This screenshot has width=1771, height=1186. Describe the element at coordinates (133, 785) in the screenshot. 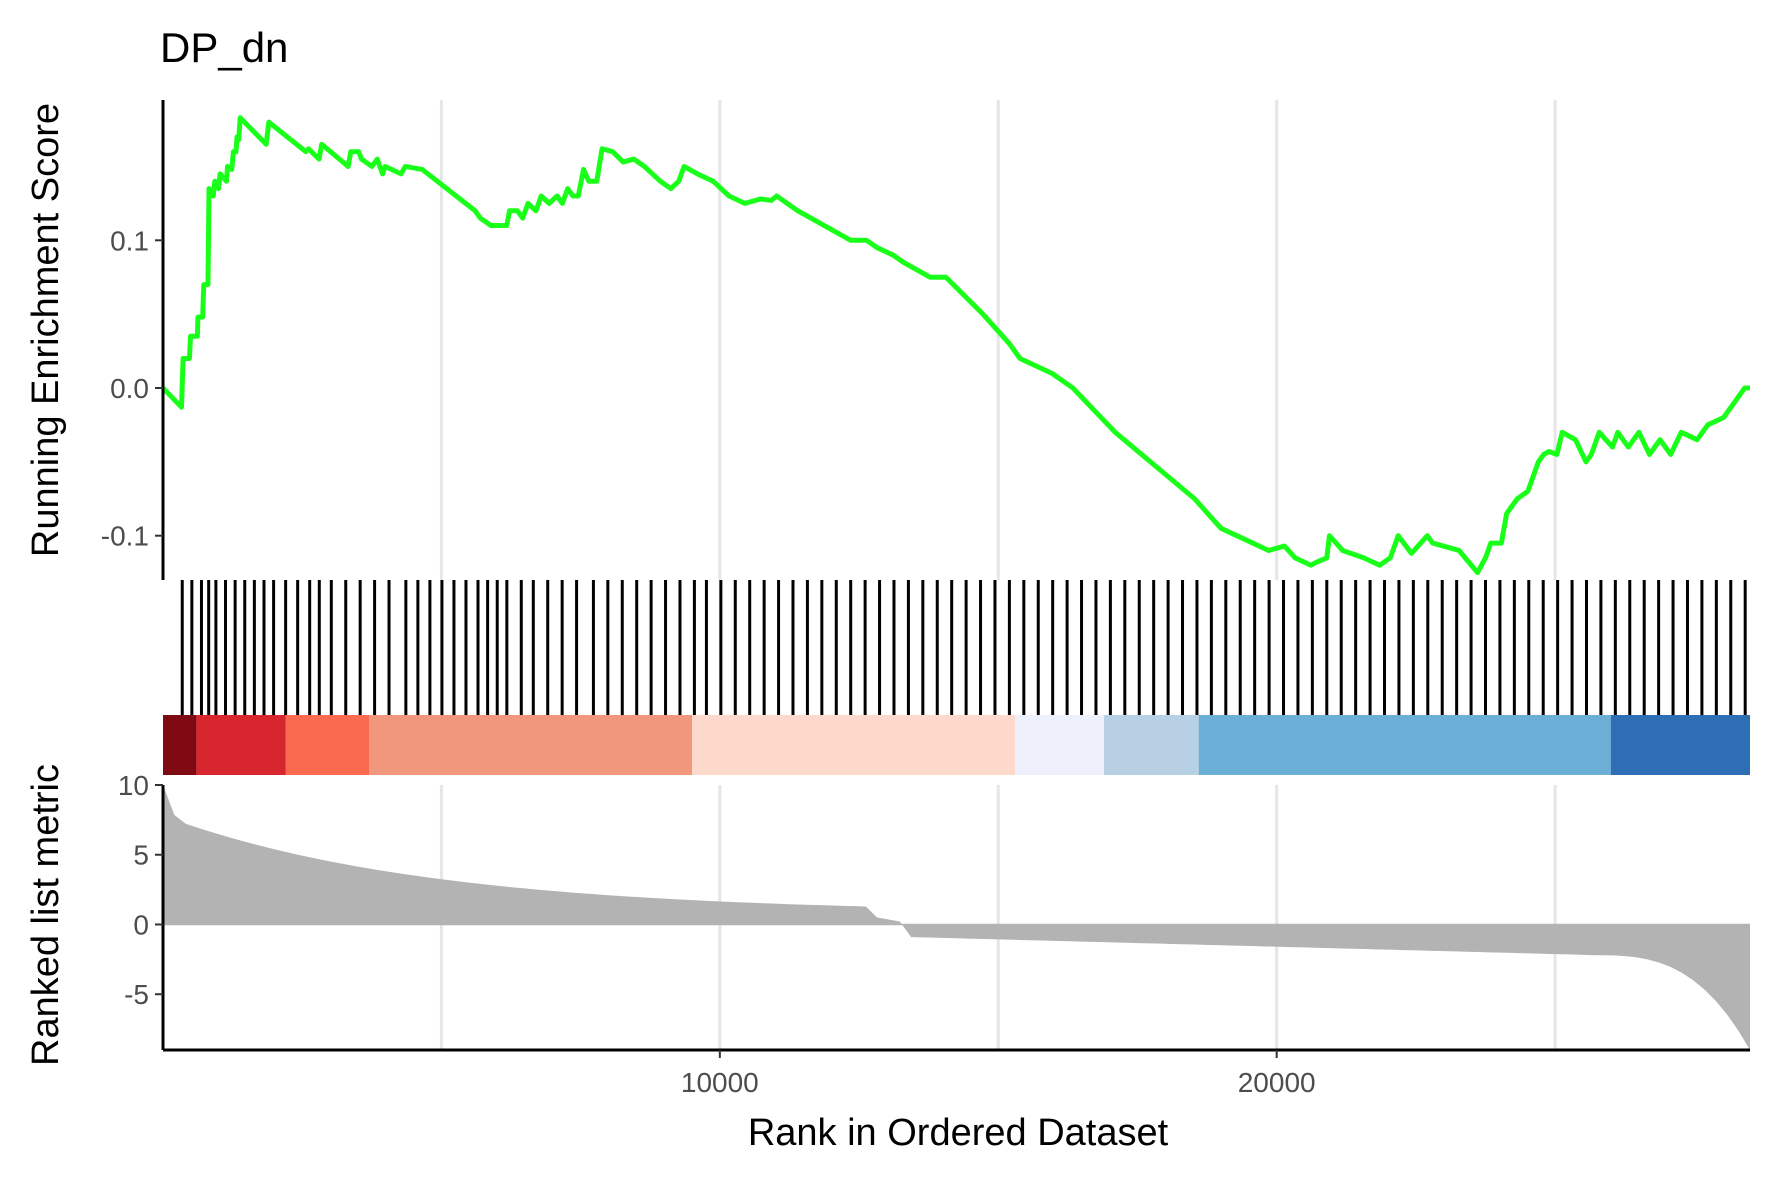

I see `y-tick-label-bottom: 10` at that location.